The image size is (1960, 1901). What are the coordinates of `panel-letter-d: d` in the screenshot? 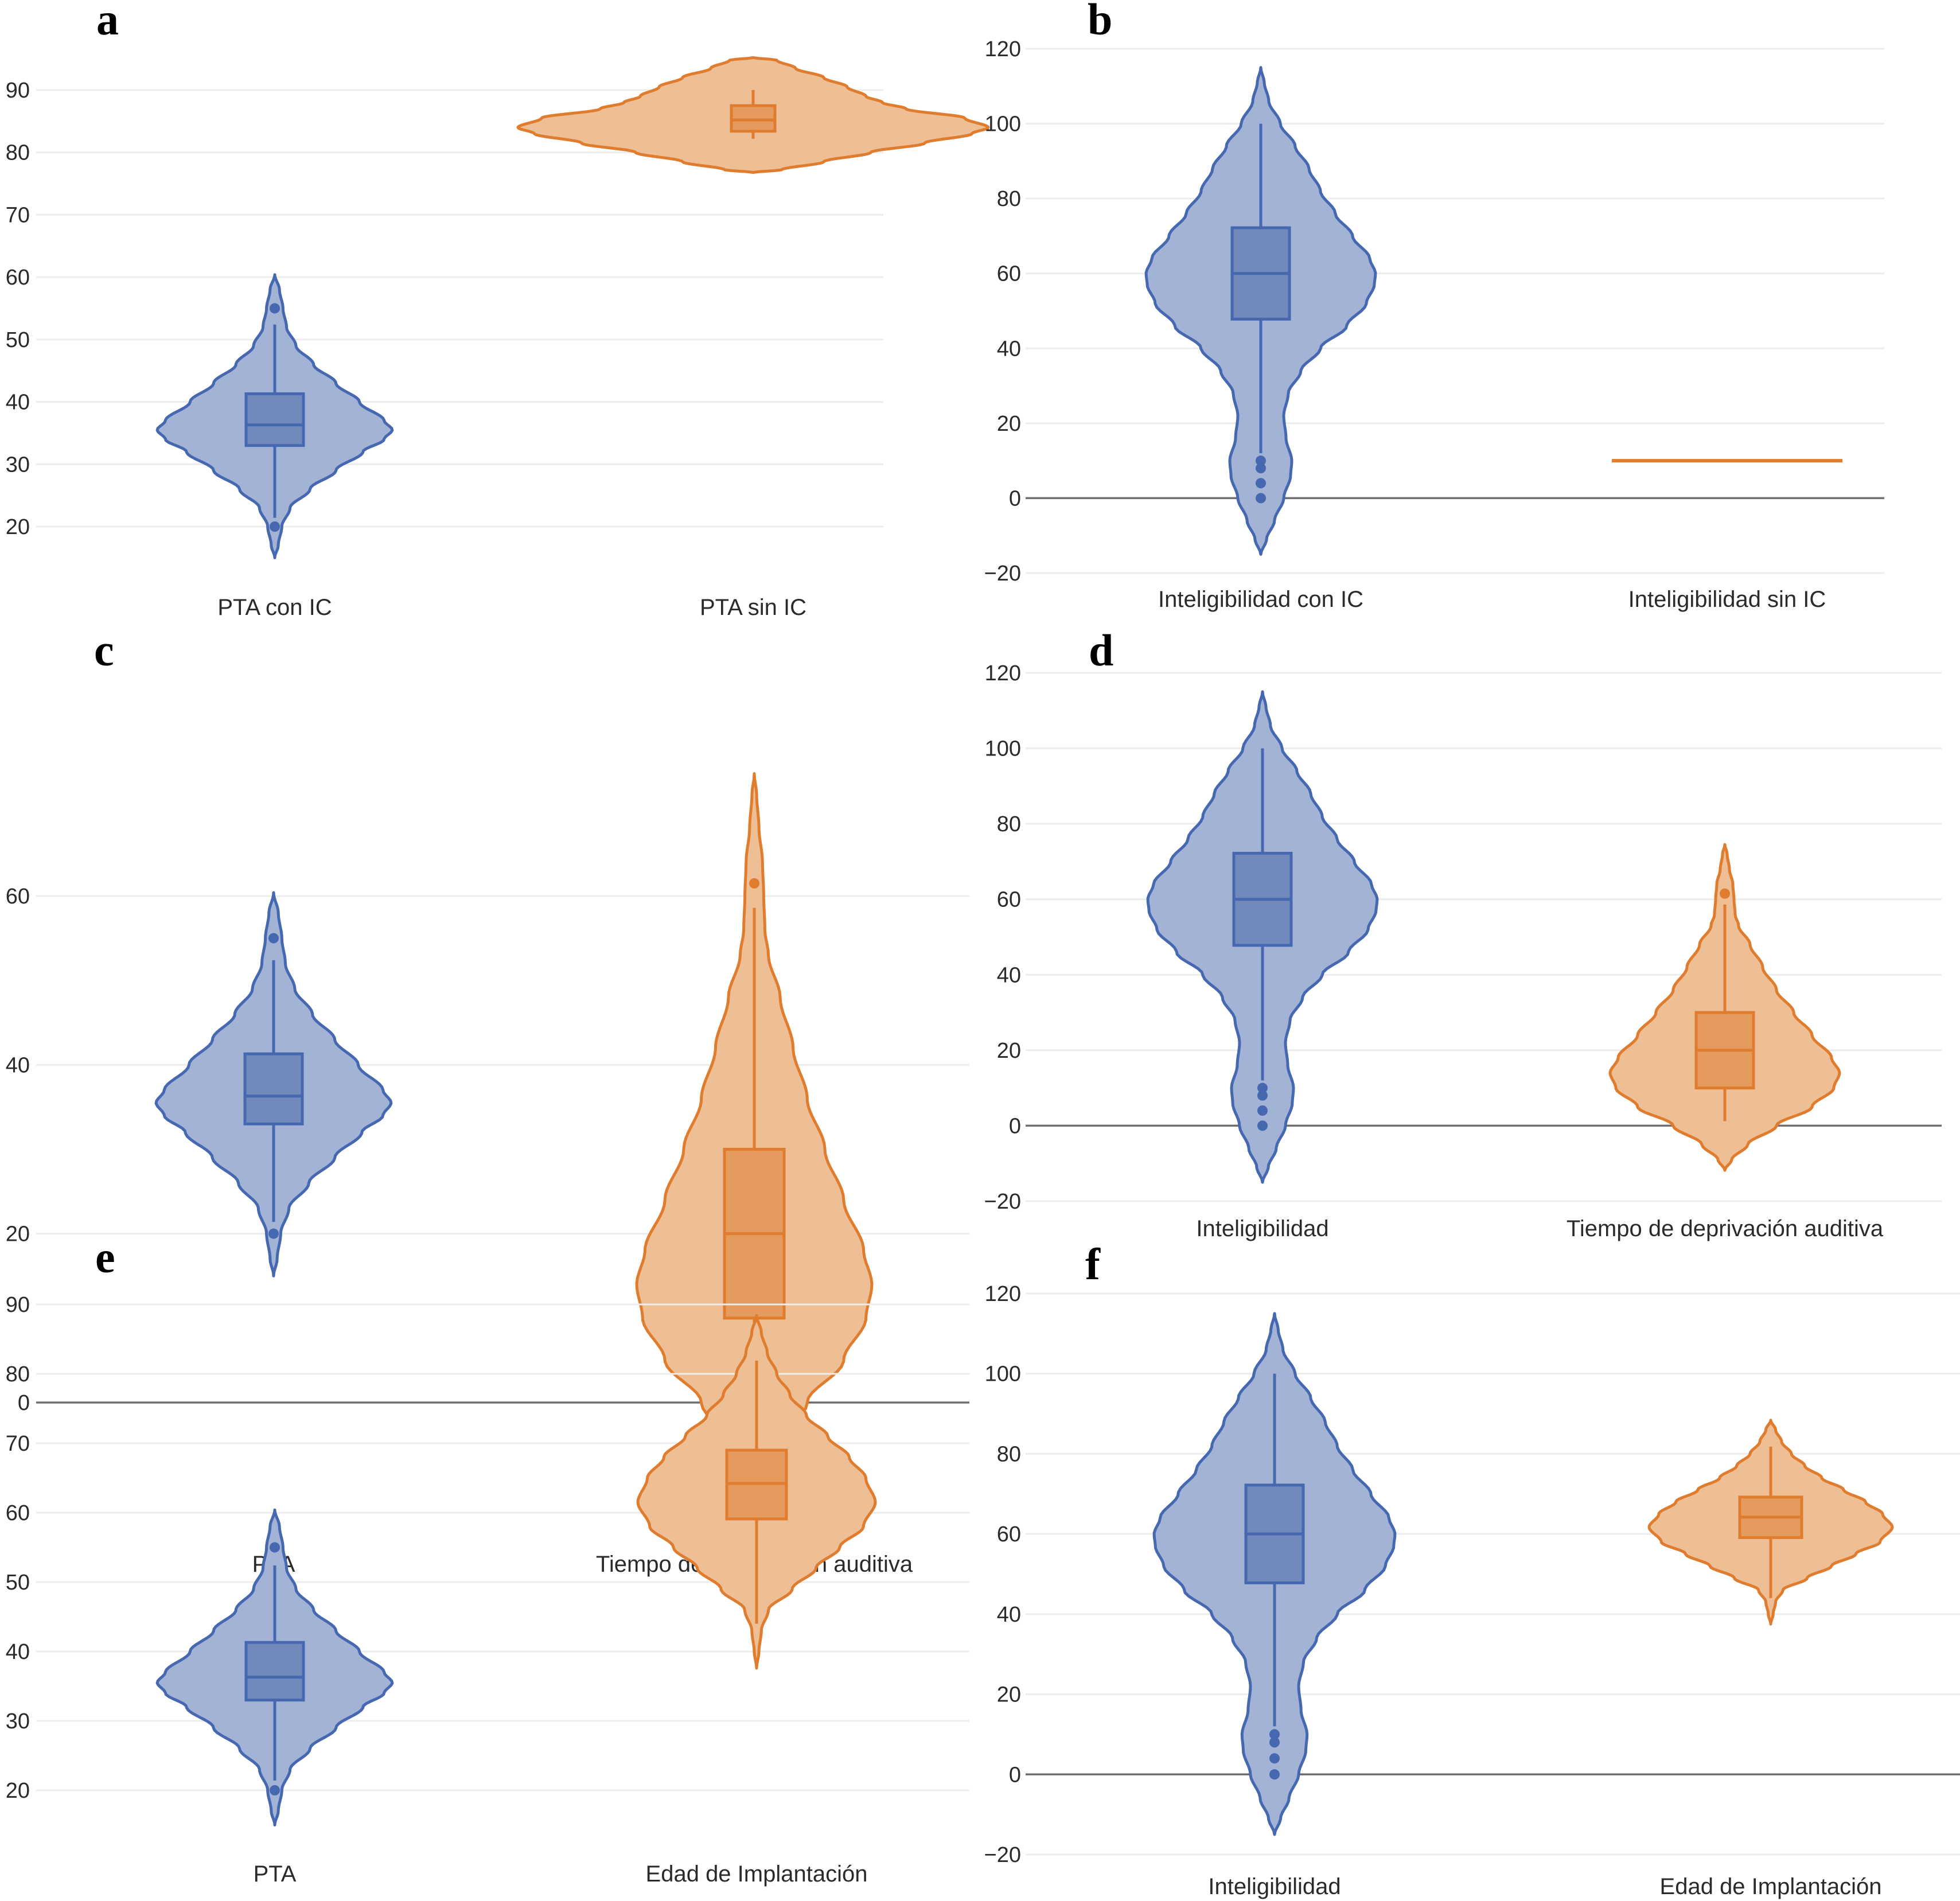 It's located at (1101, 650).